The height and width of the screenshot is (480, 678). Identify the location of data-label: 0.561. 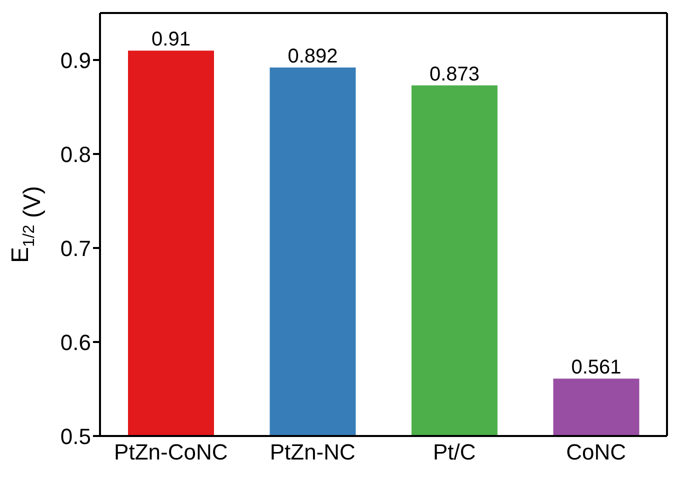
(596, 367).